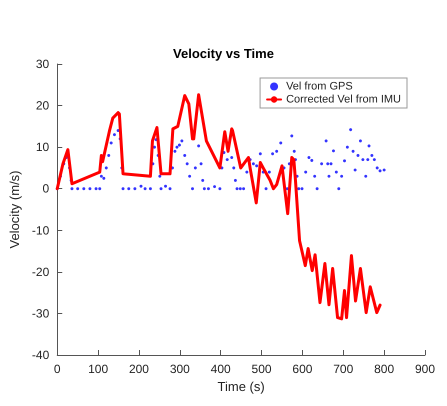 The width and height of the screenshot is (447, 406). I want to click on x-tick-label: 700, so click(343, 369).